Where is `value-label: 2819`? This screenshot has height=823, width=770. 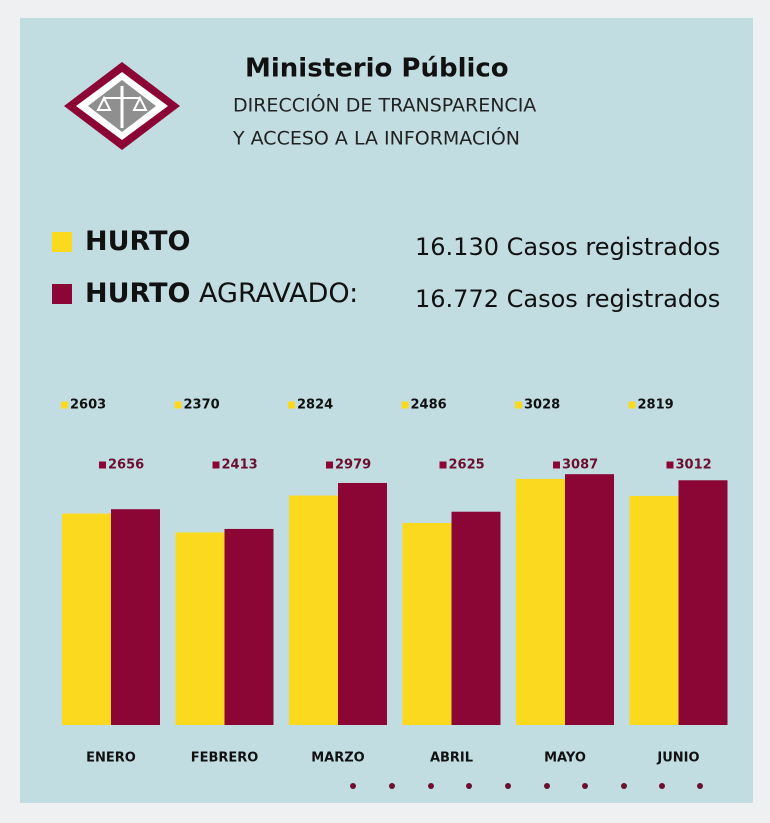
value-label: 2819 is located at coordinates (656, 405).